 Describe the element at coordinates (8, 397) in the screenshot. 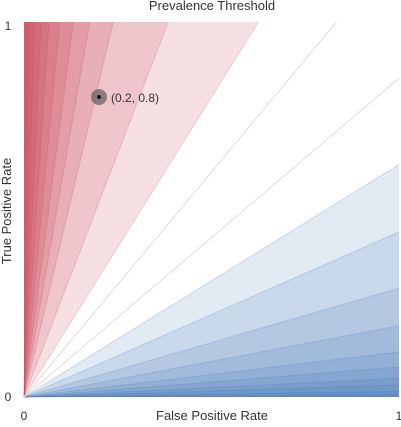

I see `y-tick-0: 0` at that location.